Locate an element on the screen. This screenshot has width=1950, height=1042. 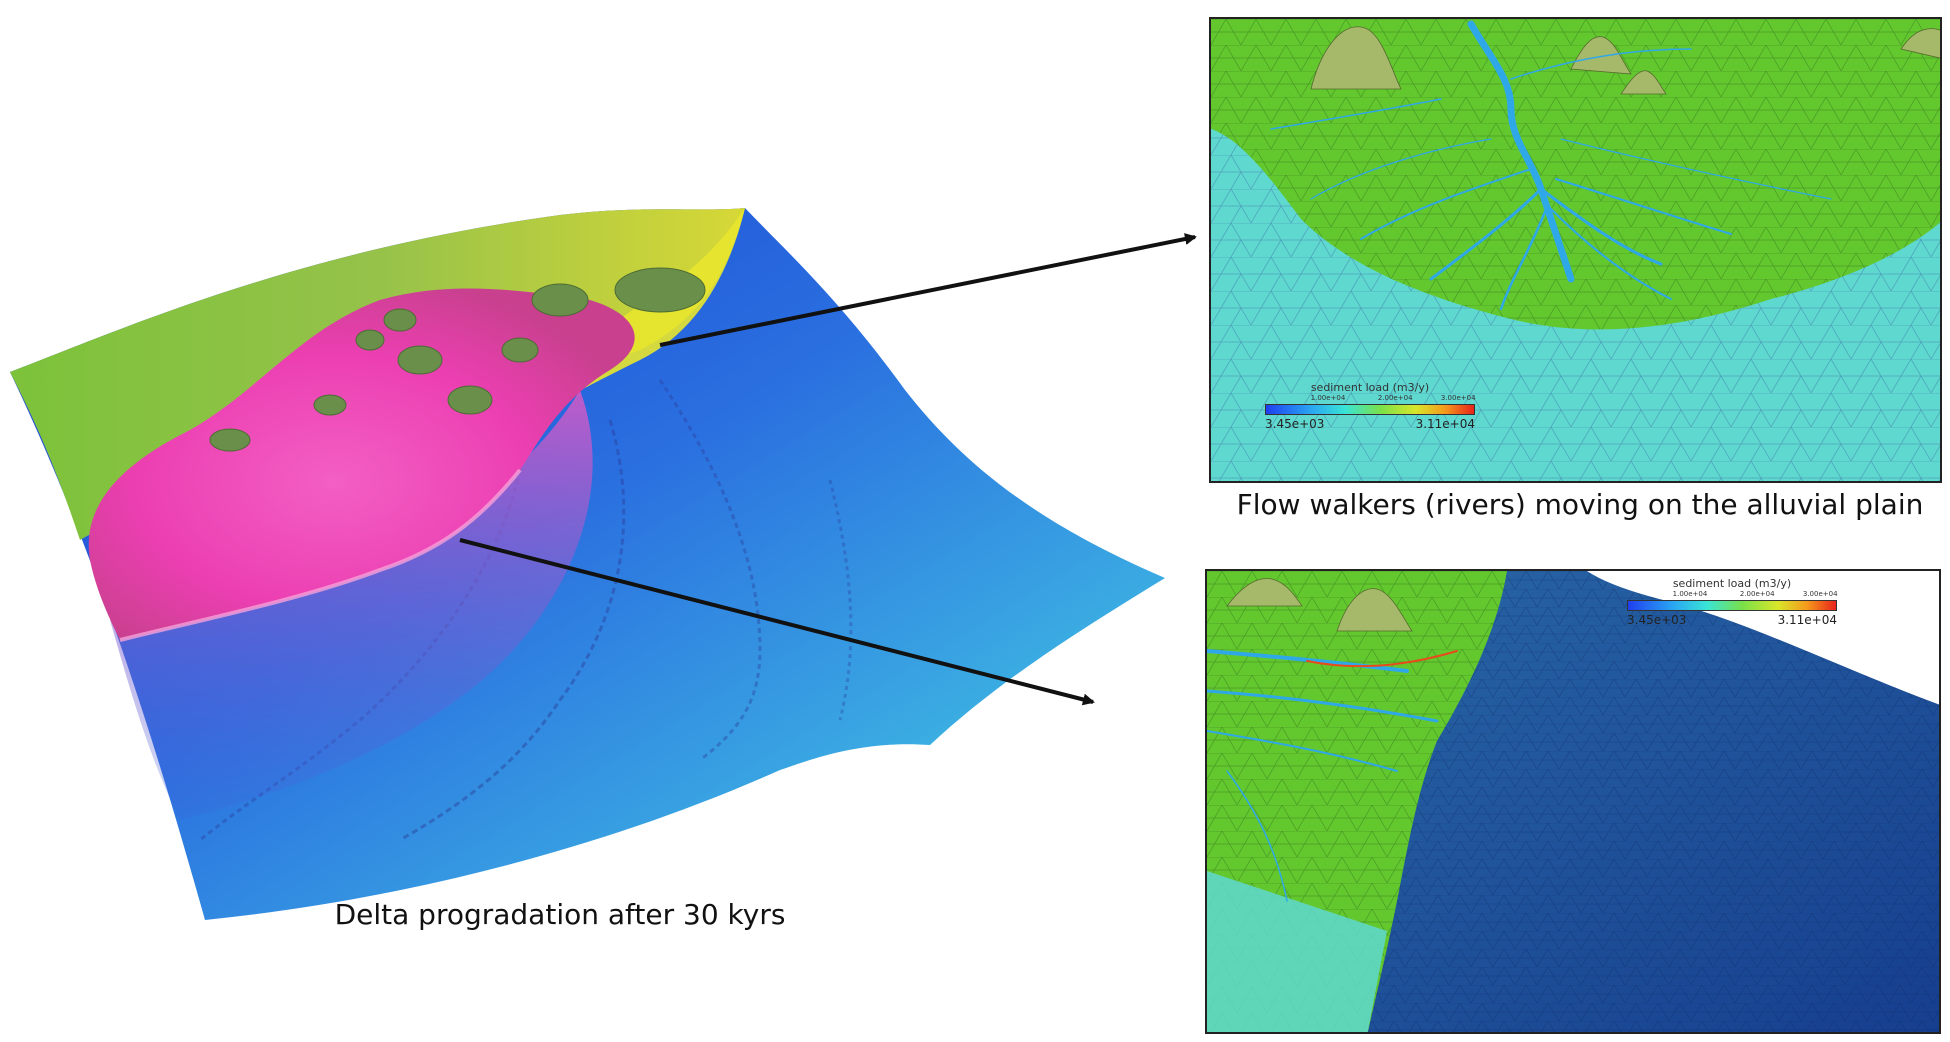
arrow-to-delta-front is located at coordinates (777, 622).